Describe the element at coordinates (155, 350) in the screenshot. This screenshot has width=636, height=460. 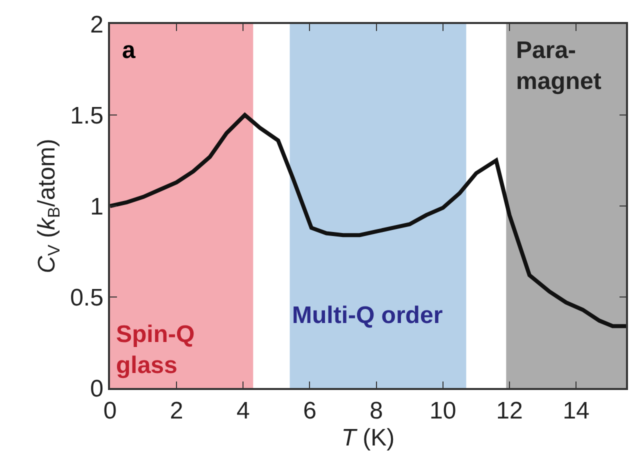
I see `band-label: Spin-Q glass` at that location.